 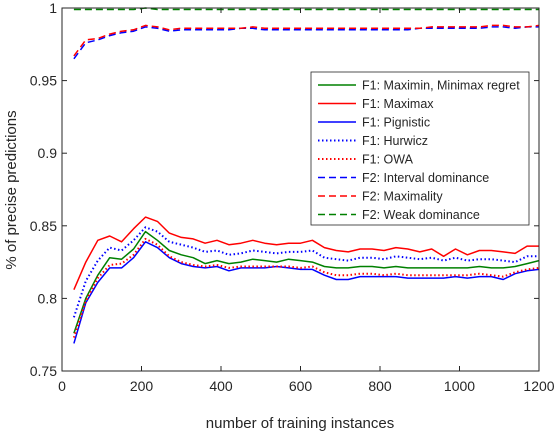 I want to click on x-tick-label: 400, so click(x=221, y=386).